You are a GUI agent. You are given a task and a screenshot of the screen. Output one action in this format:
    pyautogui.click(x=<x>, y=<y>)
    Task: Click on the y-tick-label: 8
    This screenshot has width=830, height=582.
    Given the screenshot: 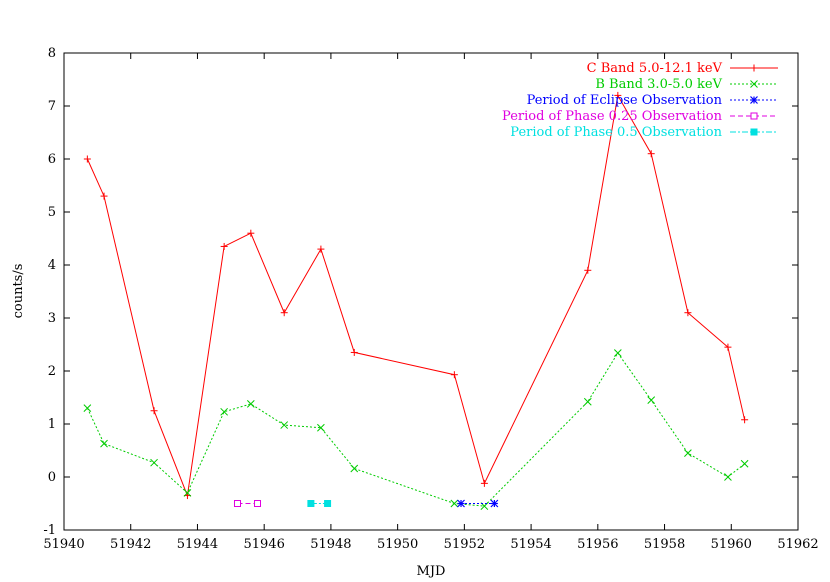 What is the action you would take?
    pyautogui.click(x=52, y=53)
    